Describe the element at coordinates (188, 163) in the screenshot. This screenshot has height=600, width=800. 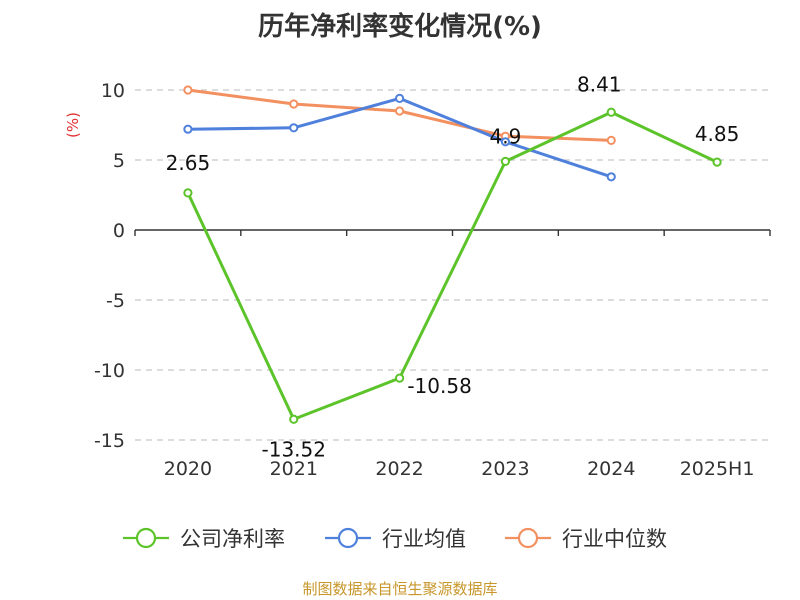
I see `data-label: 2.65` at that location.